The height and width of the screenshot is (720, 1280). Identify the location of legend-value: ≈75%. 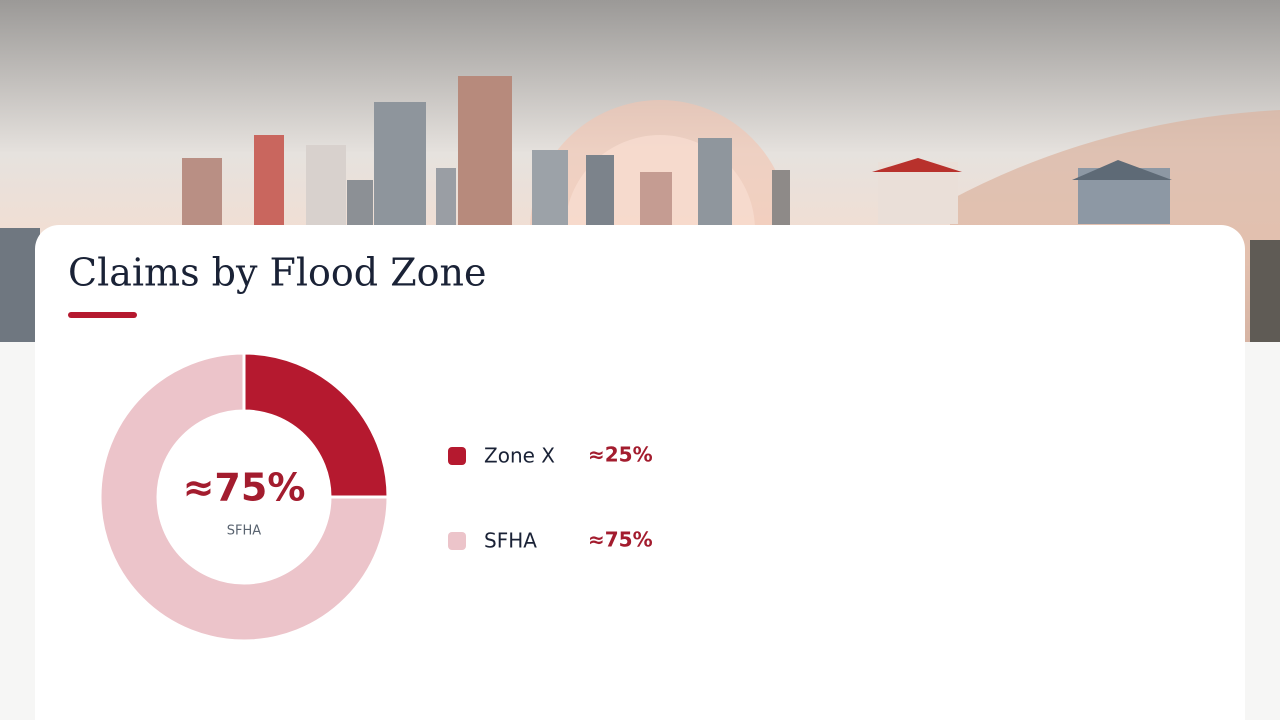
(620, 540).